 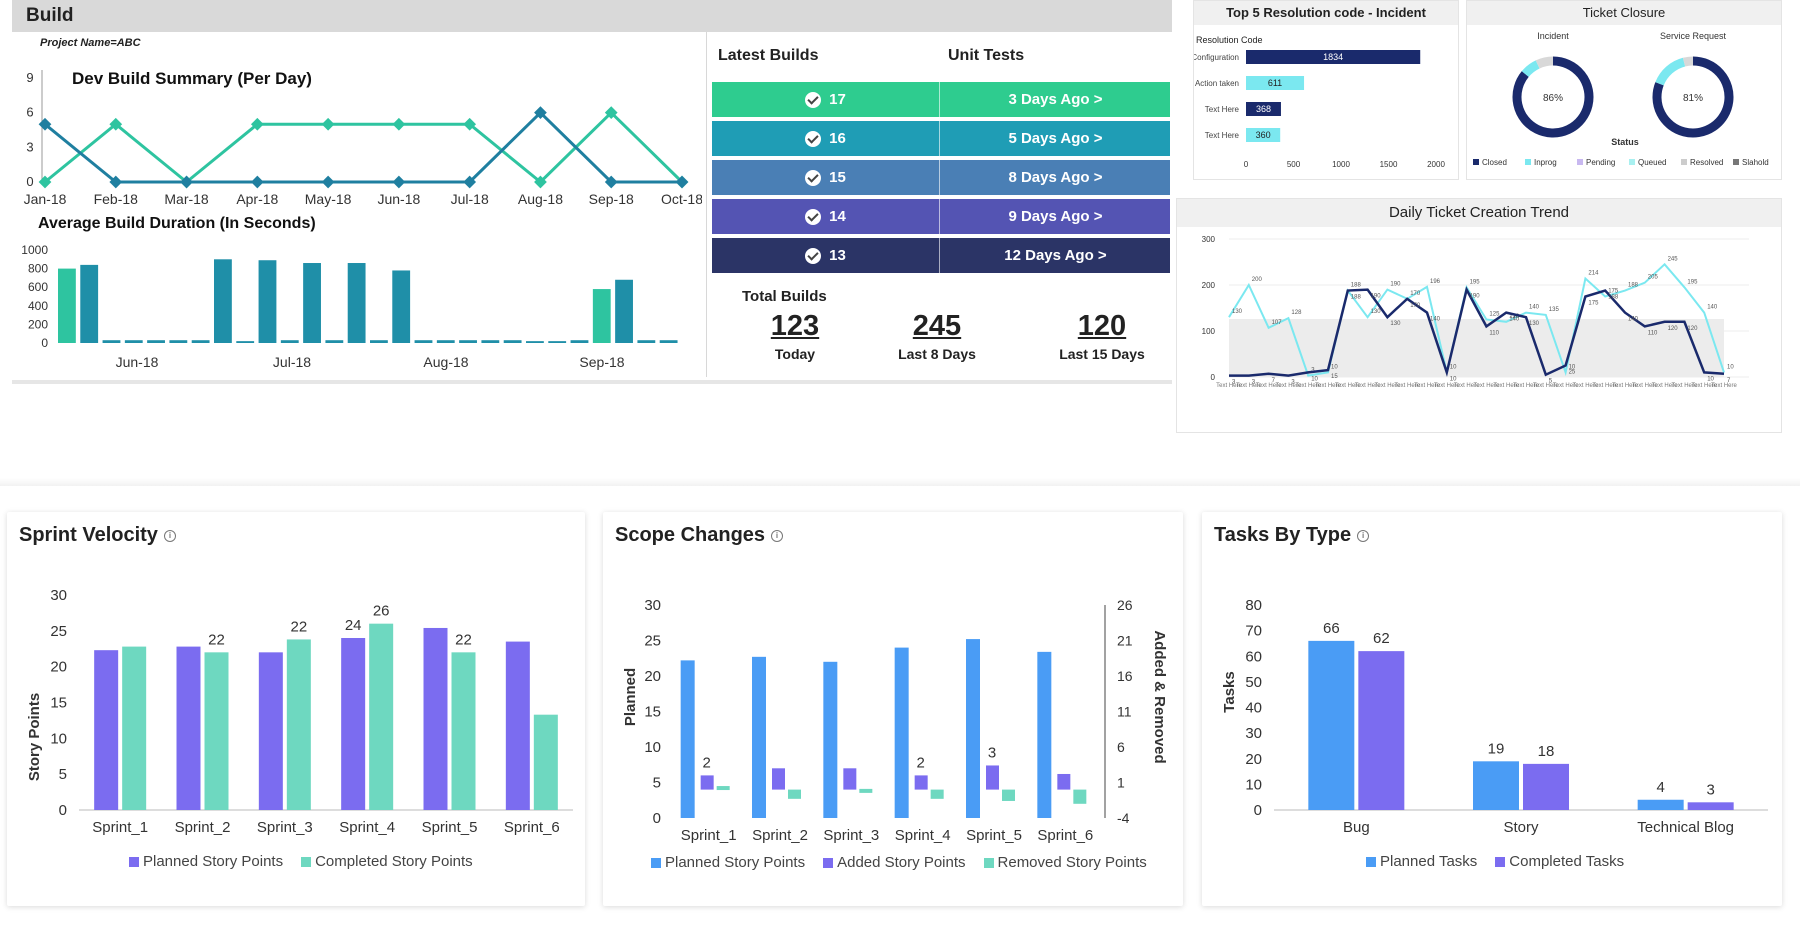 What do you see at coordinates (1216, 57) in the screenshot?
I see `incident-category-label: Configuration` at bounding box center [1216, 57].